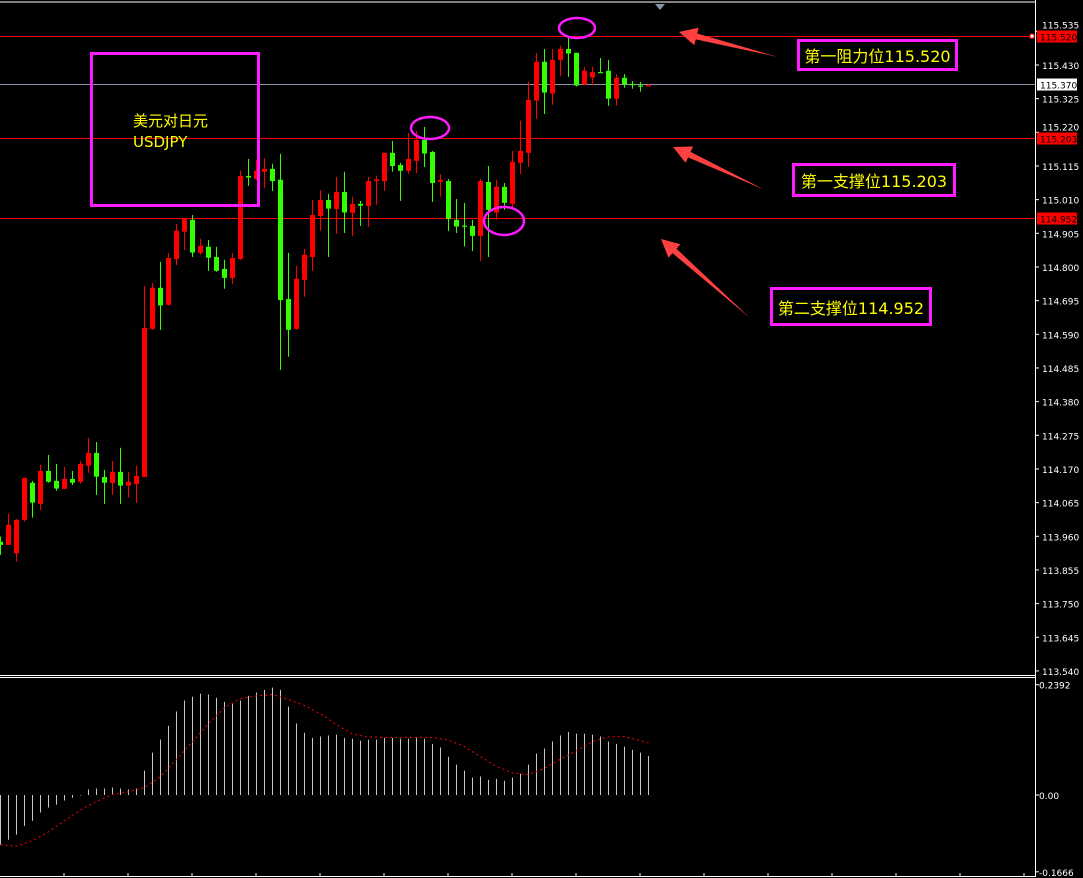  What do you see at coordinates (1060, 168) in the screenshot?
I see `price-tick-label: 115.115` at bounding box center [1060, 168].